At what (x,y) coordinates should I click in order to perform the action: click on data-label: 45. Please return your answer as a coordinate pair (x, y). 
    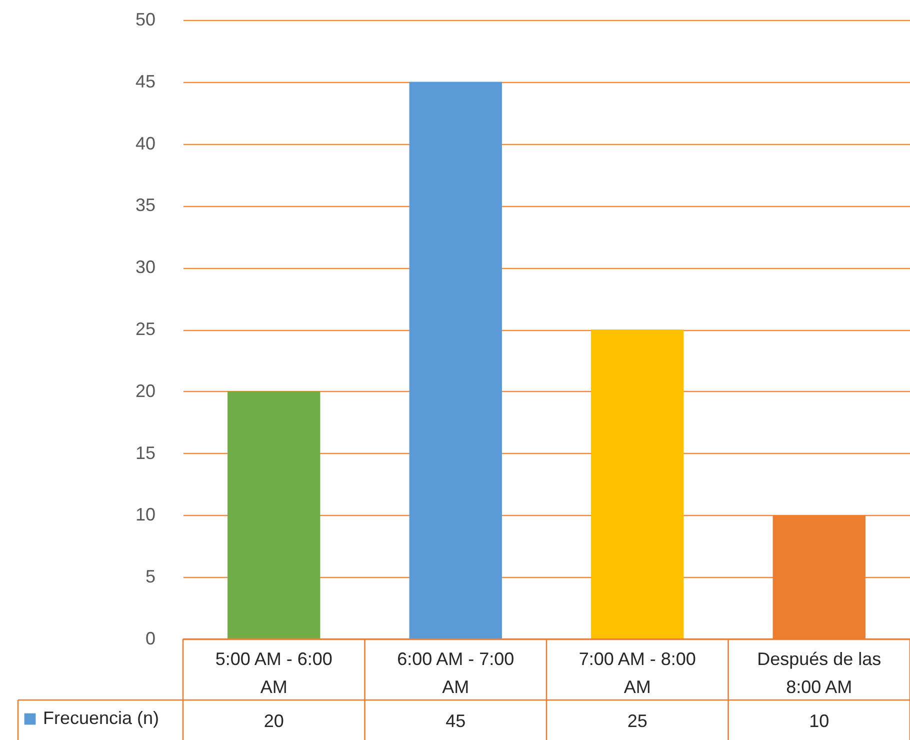
    Looking at the image, I should click on (456, 721).